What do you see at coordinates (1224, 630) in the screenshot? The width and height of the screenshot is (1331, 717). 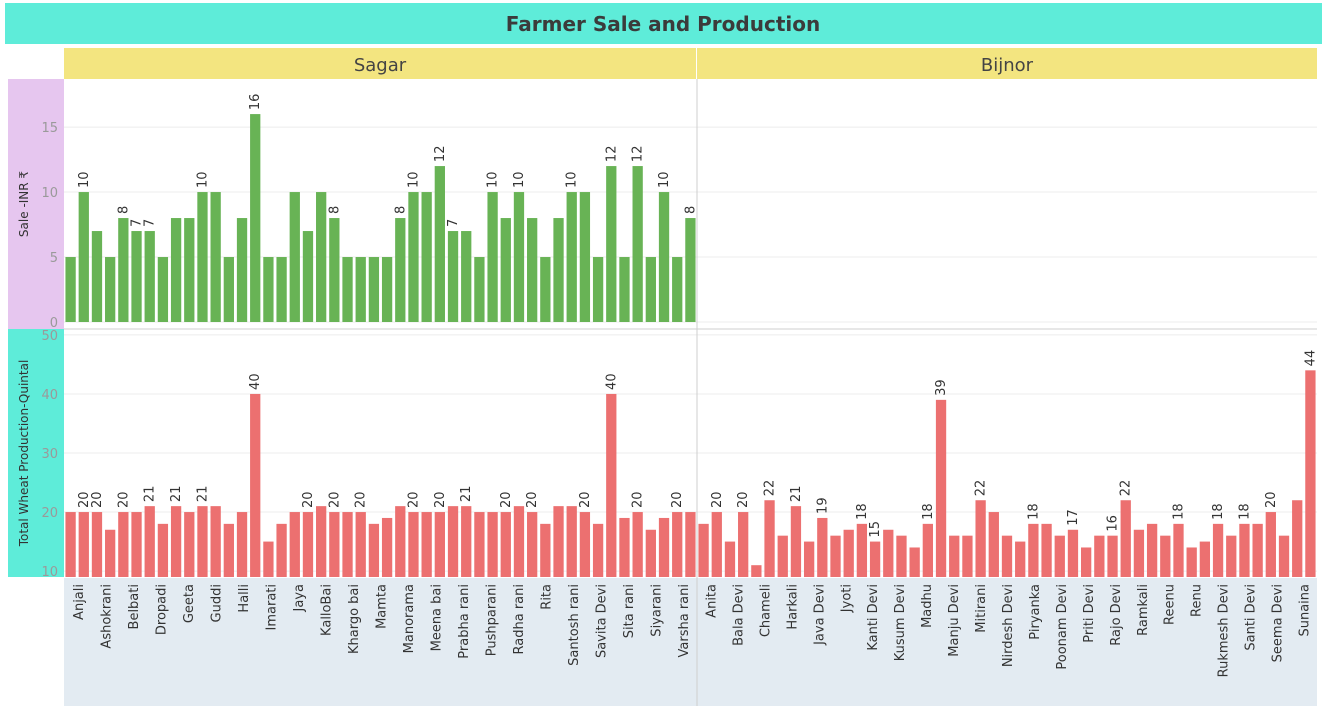 I see `category-label: Rukmesh Devi` at bounding box center [1224, 630].